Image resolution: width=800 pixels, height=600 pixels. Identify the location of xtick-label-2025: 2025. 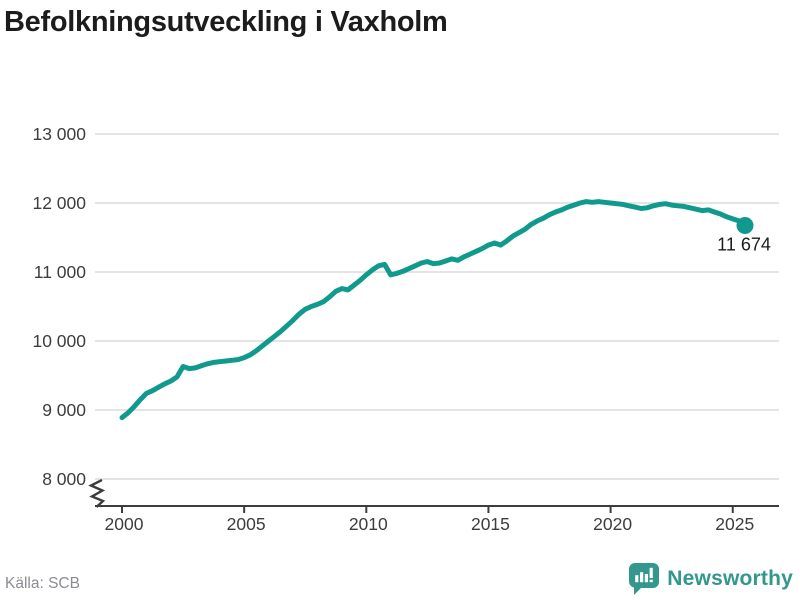
(734, 524).